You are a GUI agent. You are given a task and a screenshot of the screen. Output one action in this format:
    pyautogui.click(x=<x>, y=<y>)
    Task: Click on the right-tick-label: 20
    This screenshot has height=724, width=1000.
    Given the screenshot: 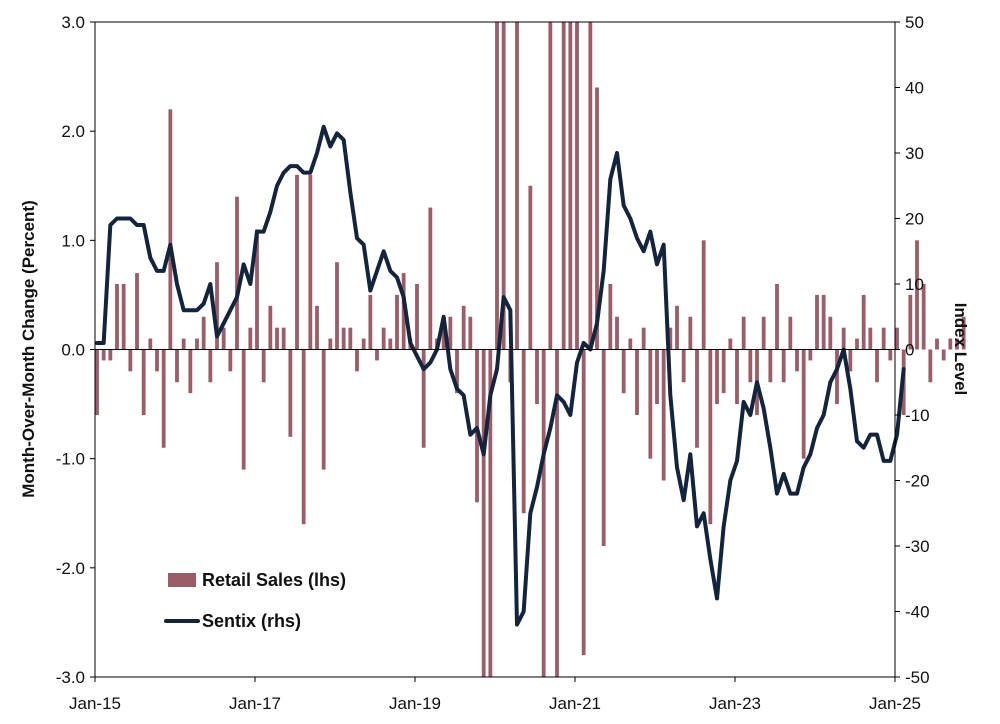 What is the action you would take?
    pyautogui.click(x=914, y=219)
    